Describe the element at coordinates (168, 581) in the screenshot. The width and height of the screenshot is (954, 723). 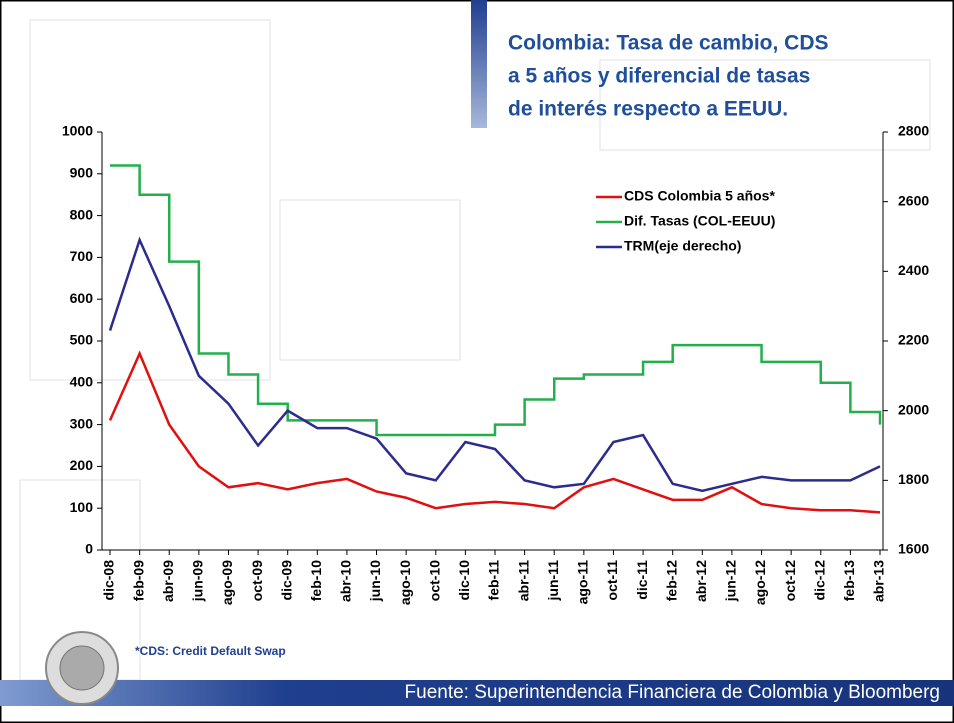
I see `x-tick-label: abr-09` at that location.